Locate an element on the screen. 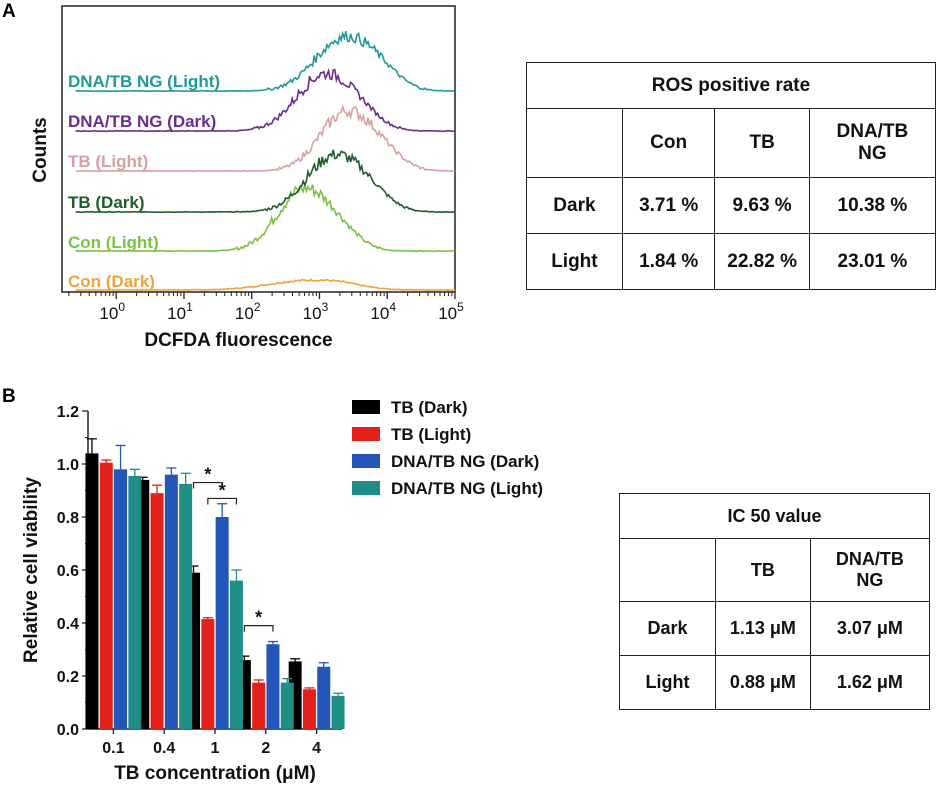 The image size is (941, 785). legend-label-dna-tb-ng-dark: DNA/TB NG (Dark) is located at coordinates (465, 461).